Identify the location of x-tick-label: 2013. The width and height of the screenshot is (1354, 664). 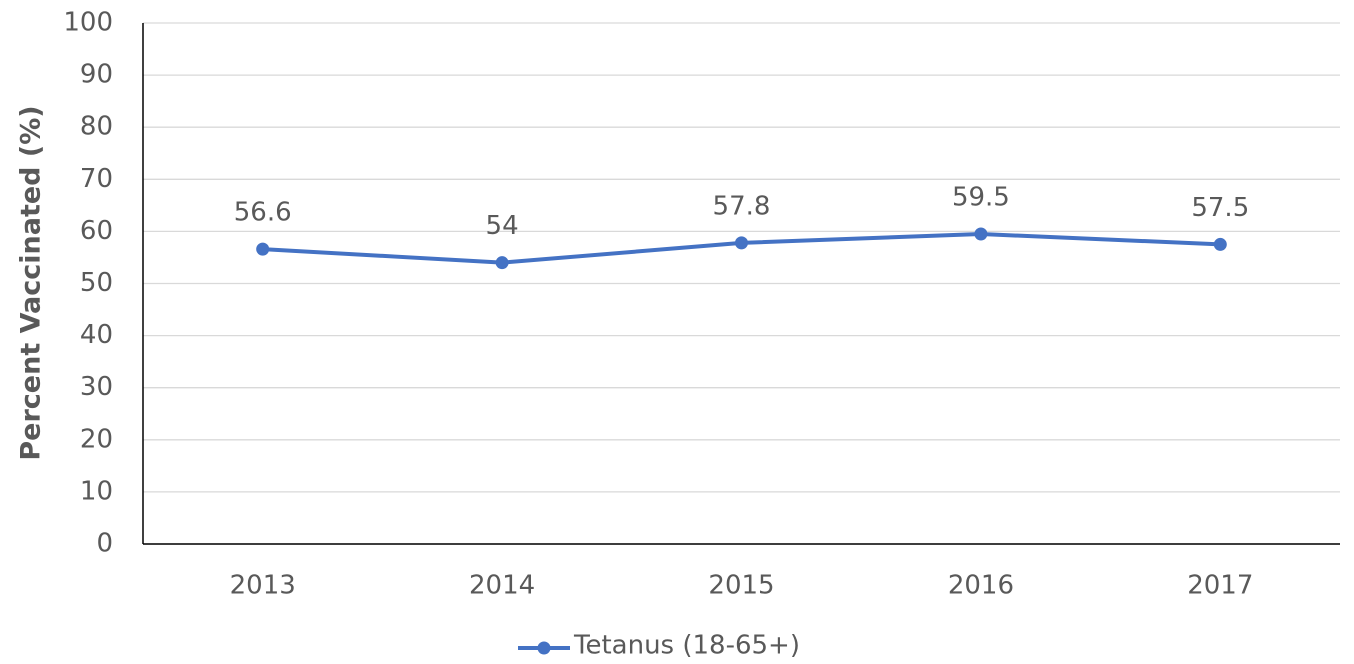
(263, 586).